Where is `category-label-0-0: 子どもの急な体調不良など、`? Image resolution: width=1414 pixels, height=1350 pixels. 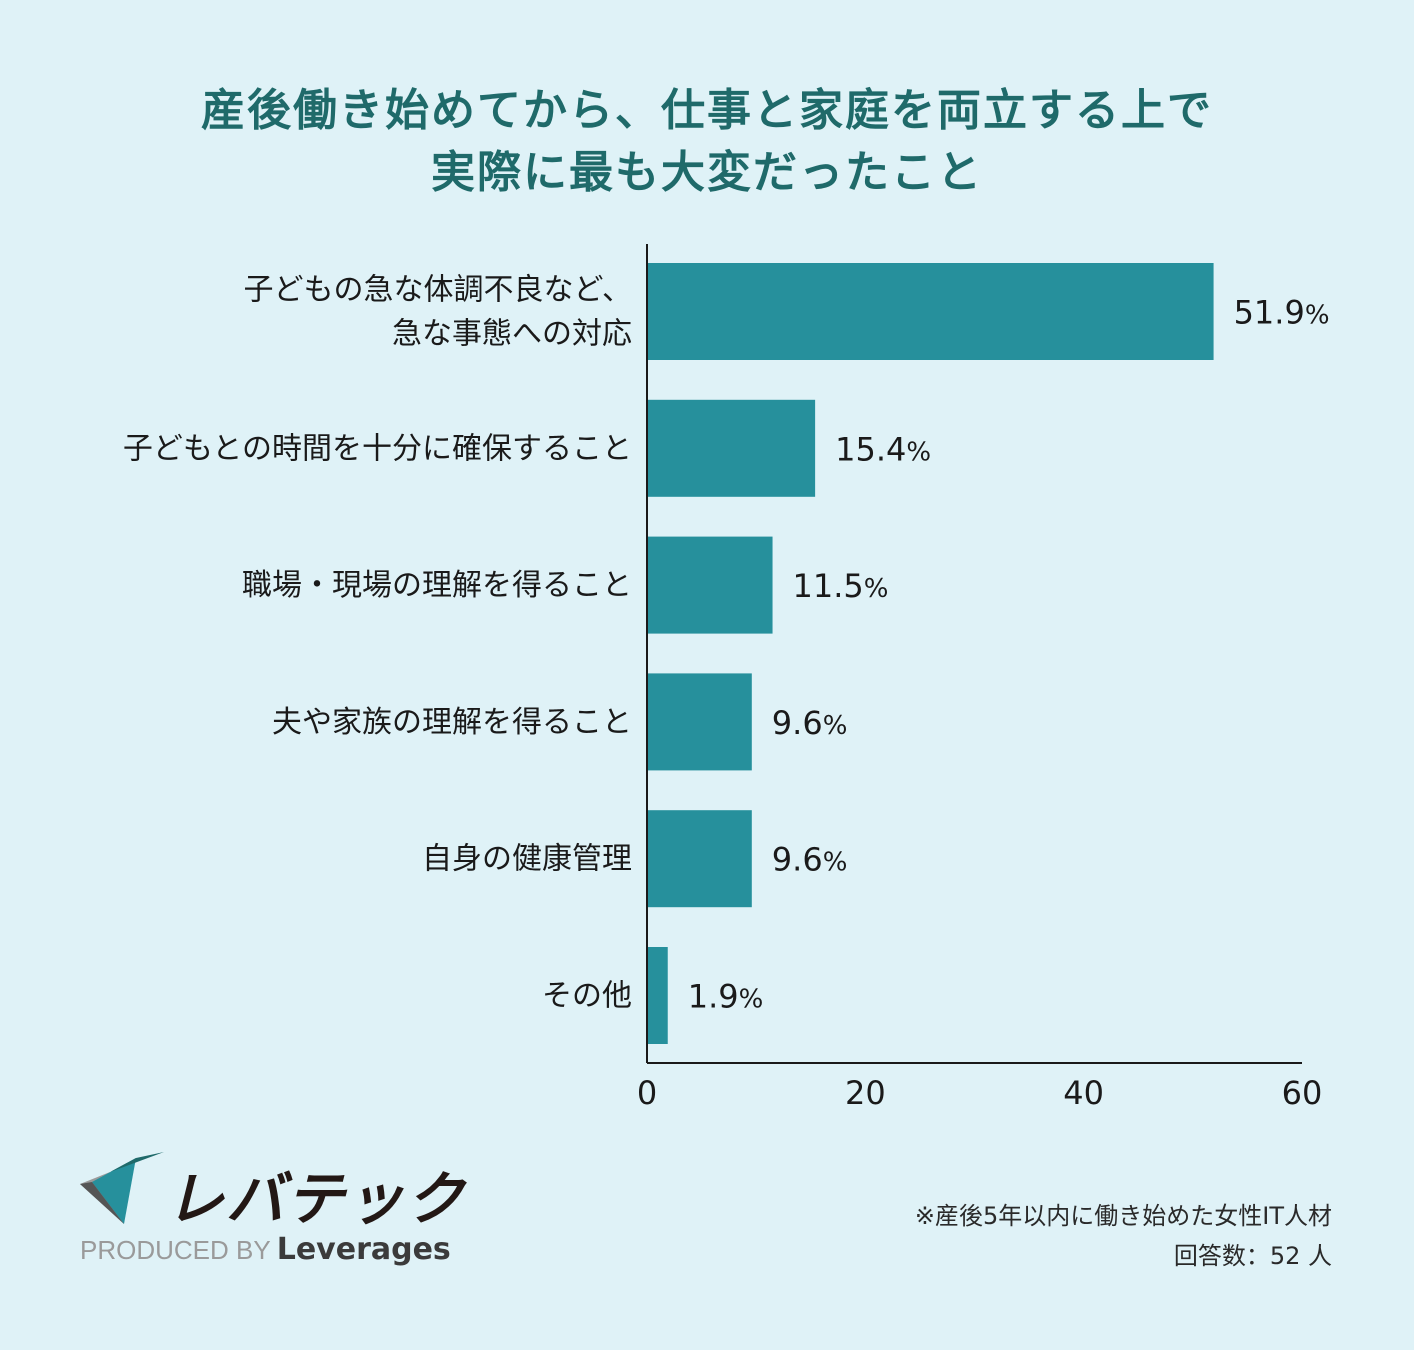 category-label-0-0: 子どもの急な体調不良など、 is located at coordinates (438, 290).